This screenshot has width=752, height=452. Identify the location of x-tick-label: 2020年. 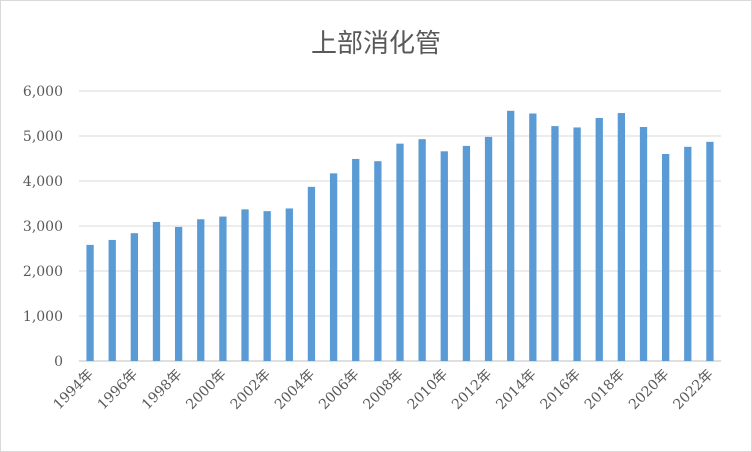
(649, 390).